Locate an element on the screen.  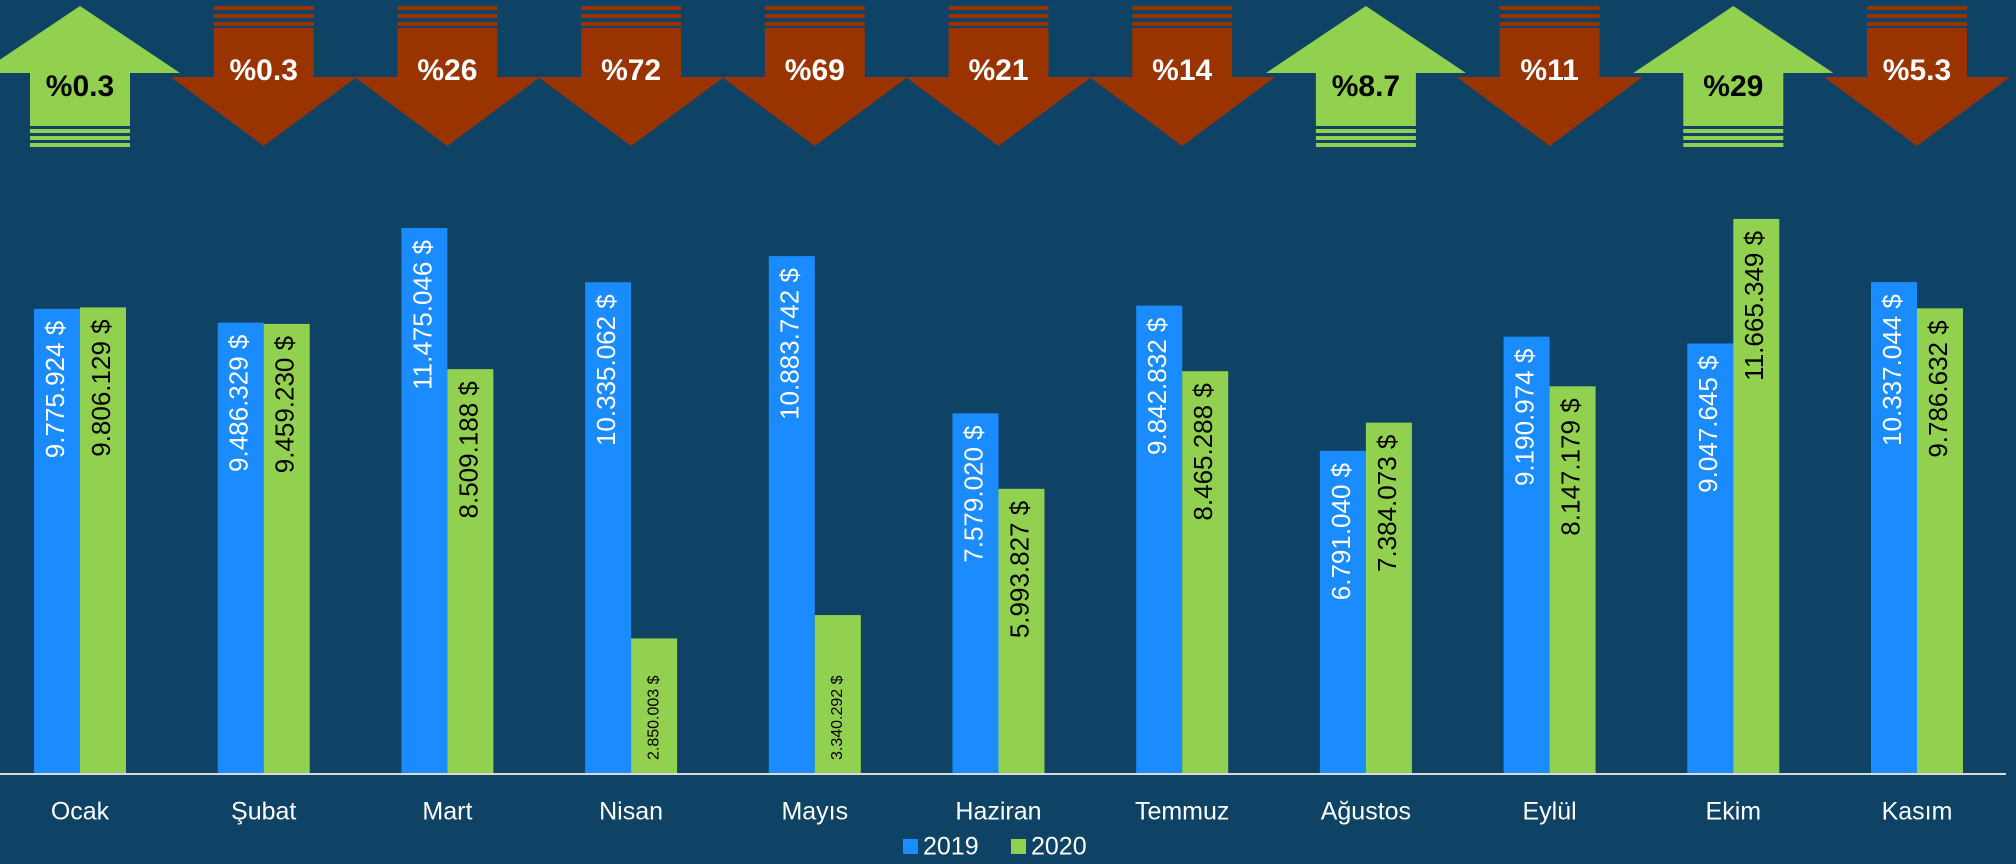
value-label: 9.047.645 $ is located at coordinates (1708, 424).